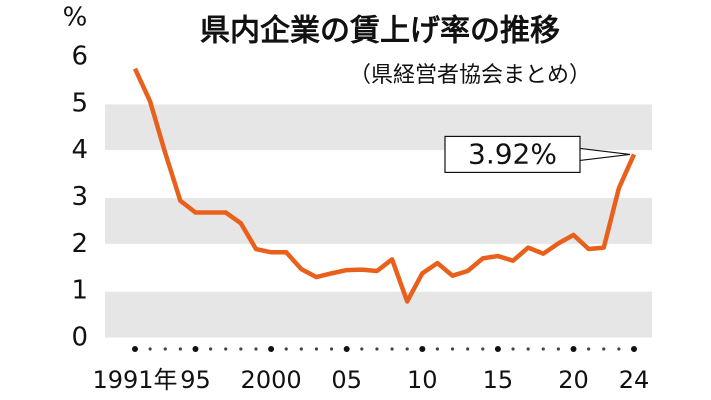 Image resolution: width=711 pixels, height=400 pixels. I want to click on y-tick-label: 3, so click(79, 197).